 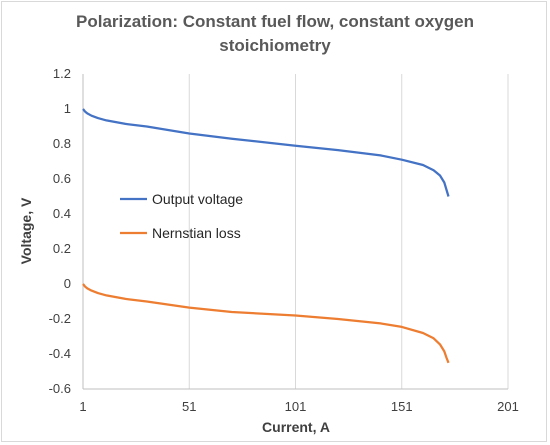 What do you see at coordinates (266, 152) in the screenshot?
I see `series-line-output-voltage` at bounding box center [266, 152].